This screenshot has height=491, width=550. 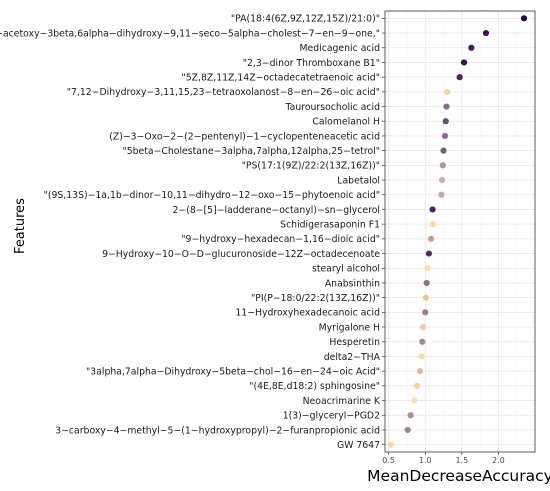 I want to click on category-label: "PS(17:1(9Z)/22:2(13Z,16Z))", so click(x=311, y=166).